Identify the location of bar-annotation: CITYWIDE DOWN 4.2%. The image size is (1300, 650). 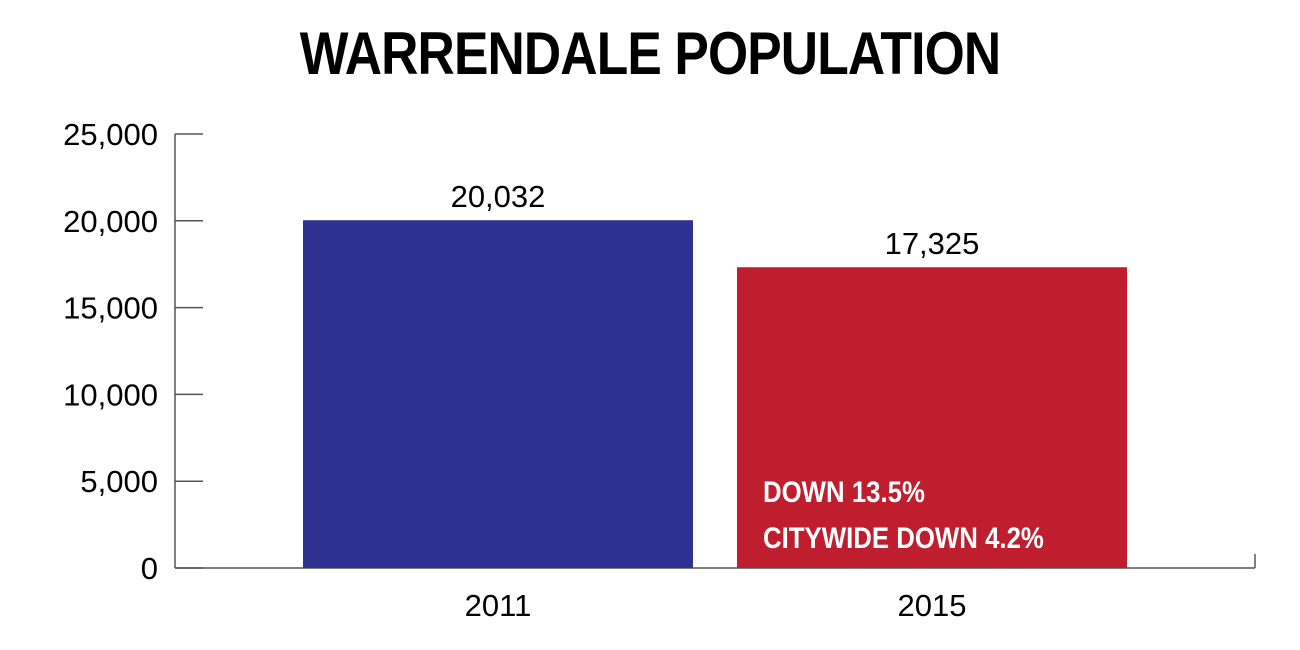
(903, 537).